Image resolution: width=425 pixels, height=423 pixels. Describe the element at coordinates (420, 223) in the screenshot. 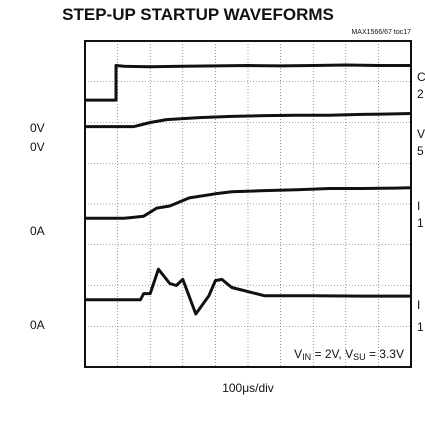

I see `right-label-3-line2: 1` at that location.